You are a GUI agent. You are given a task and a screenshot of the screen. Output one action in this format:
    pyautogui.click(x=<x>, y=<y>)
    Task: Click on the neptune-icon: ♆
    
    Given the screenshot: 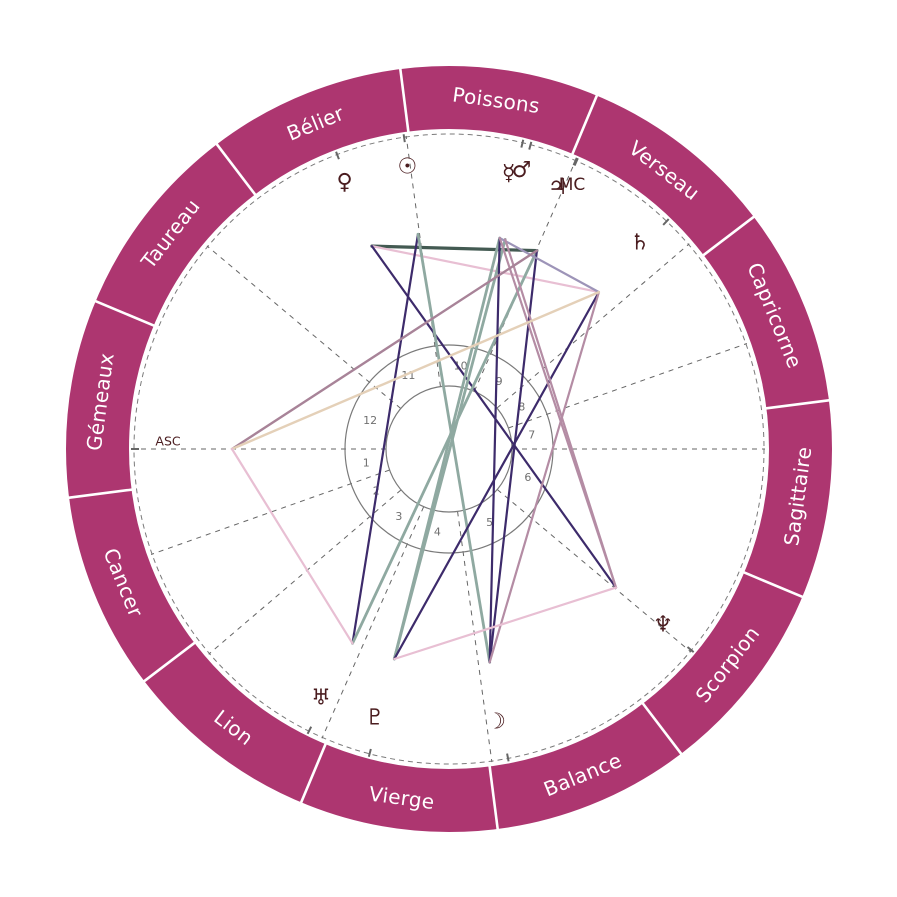 What is the action you would take?
    pyautogui.click(x=663, y=624)
    